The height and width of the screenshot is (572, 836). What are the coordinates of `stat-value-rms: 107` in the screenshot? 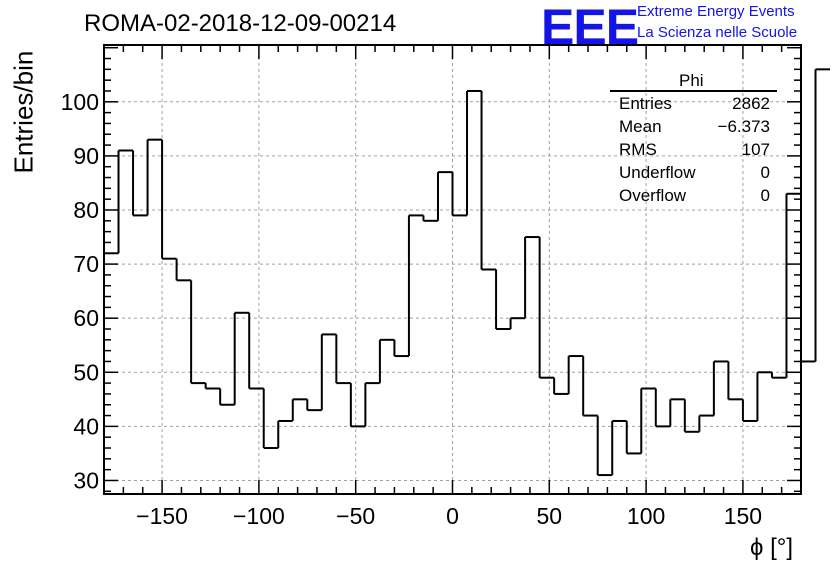 It's located at (755, 149).